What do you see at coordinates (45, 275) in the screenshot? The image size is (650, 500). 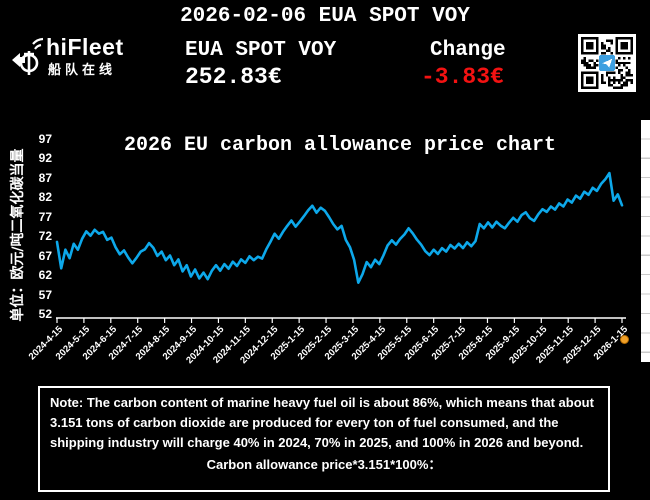 I see `y-tick-label: 62` at bounding box center [45, 275].